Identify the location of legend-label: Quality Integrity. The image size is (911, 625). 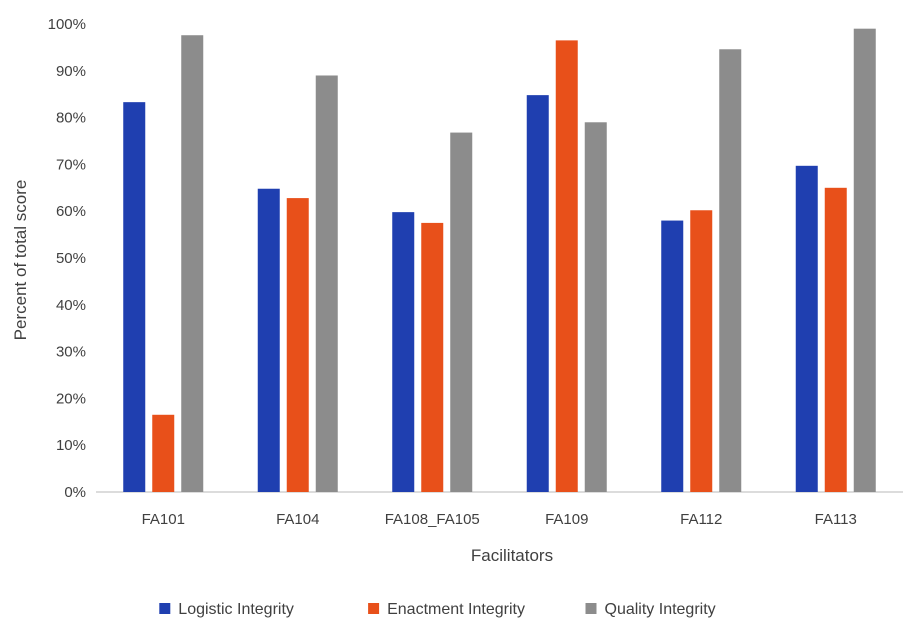
(660, 609).